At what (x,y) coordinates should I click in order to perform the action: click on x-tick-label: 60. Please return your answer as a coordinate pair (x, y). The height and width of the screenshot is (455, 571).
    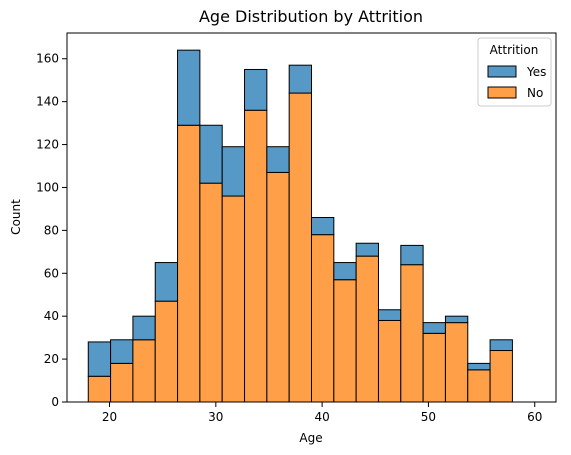
    Looking at the image, I should click on (534, 417).